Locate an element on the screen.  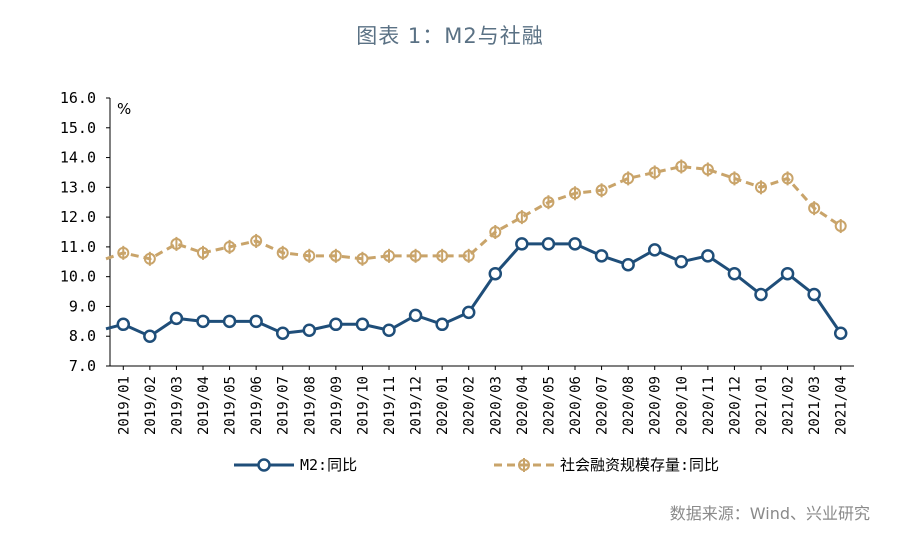
legend-item-social-financing: 社会融资规模存量:同比 is located at coordinates (606, 465).